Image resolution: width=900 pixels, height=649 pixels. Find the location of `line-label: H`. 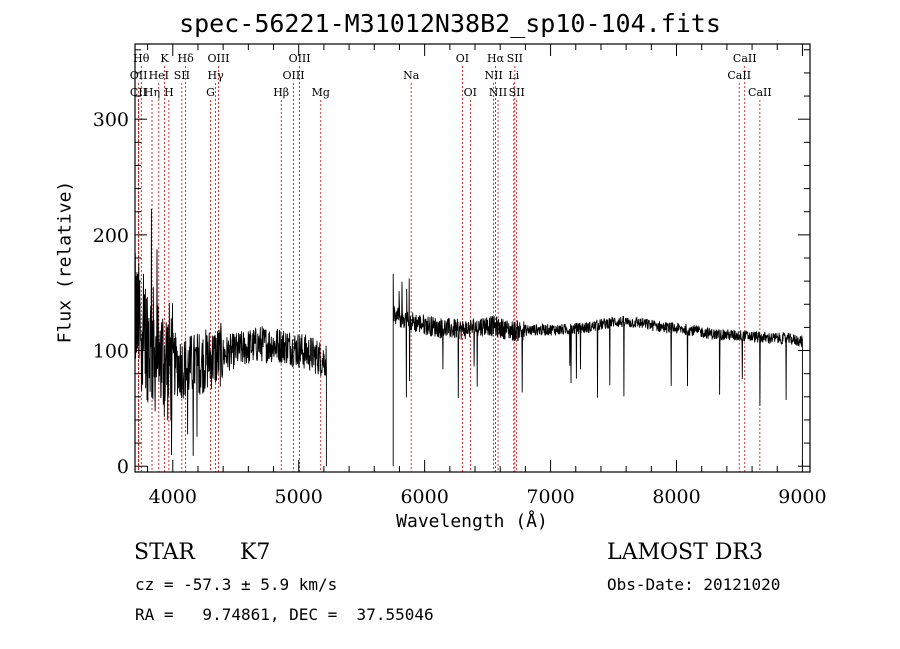

line-label: H is located at coordinates (169, 92).